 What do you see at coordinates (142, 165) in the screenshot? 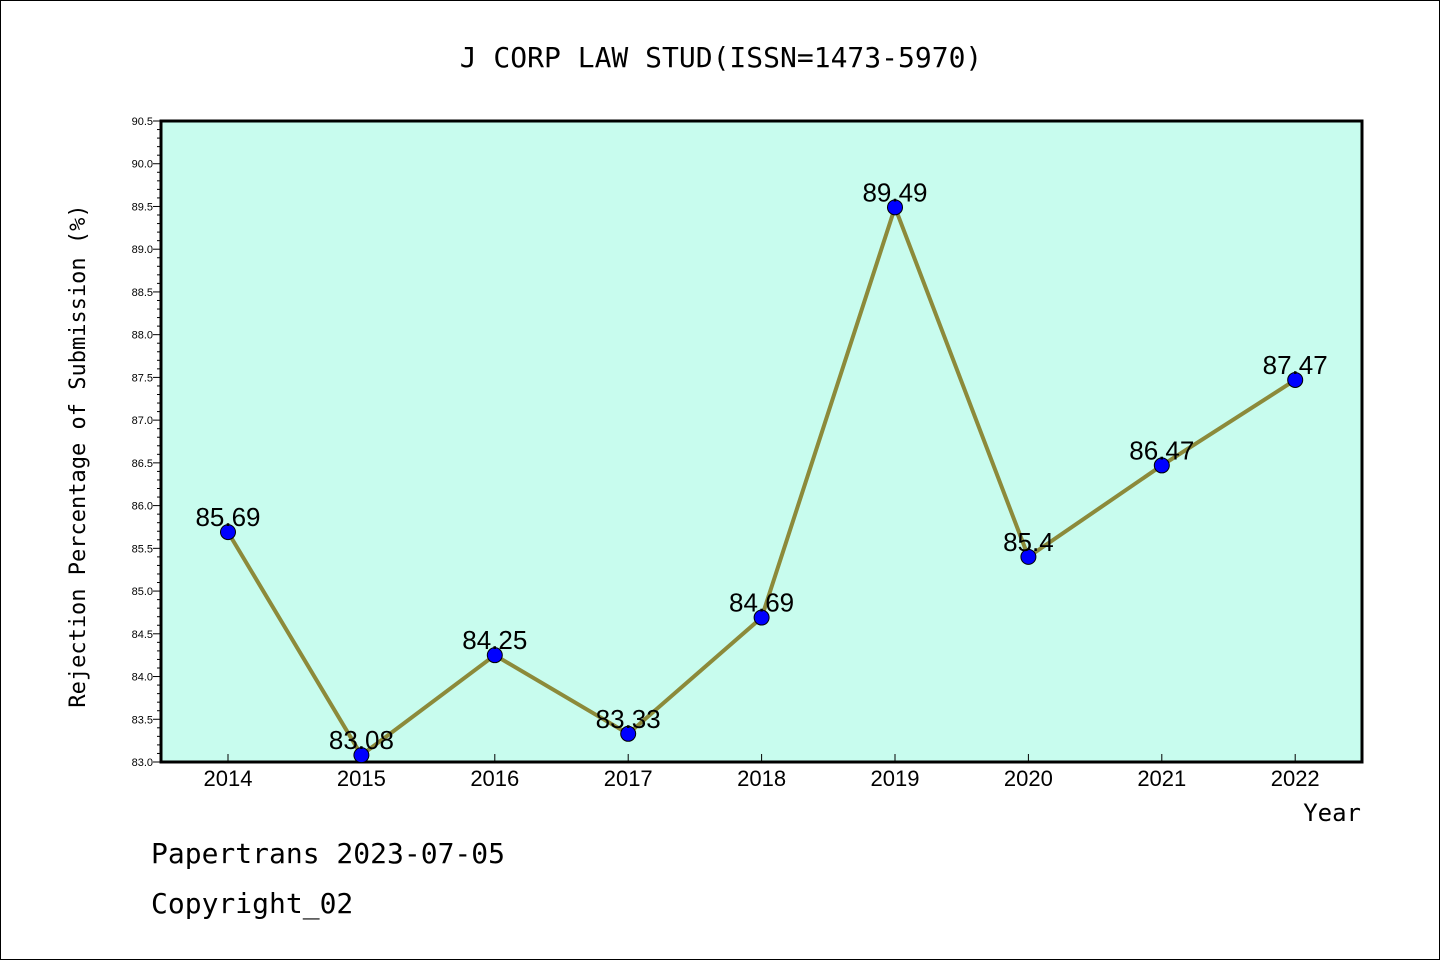
I see `y-tick-label: 90.0` at bounding box center [142, 165].